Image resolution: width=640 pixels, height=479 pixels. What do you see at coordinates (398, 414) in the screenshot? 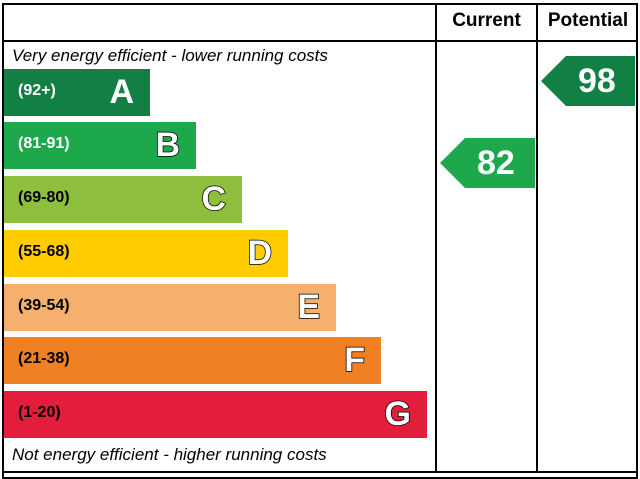
I see `band-letter: G` at bounding box center [398, 414].